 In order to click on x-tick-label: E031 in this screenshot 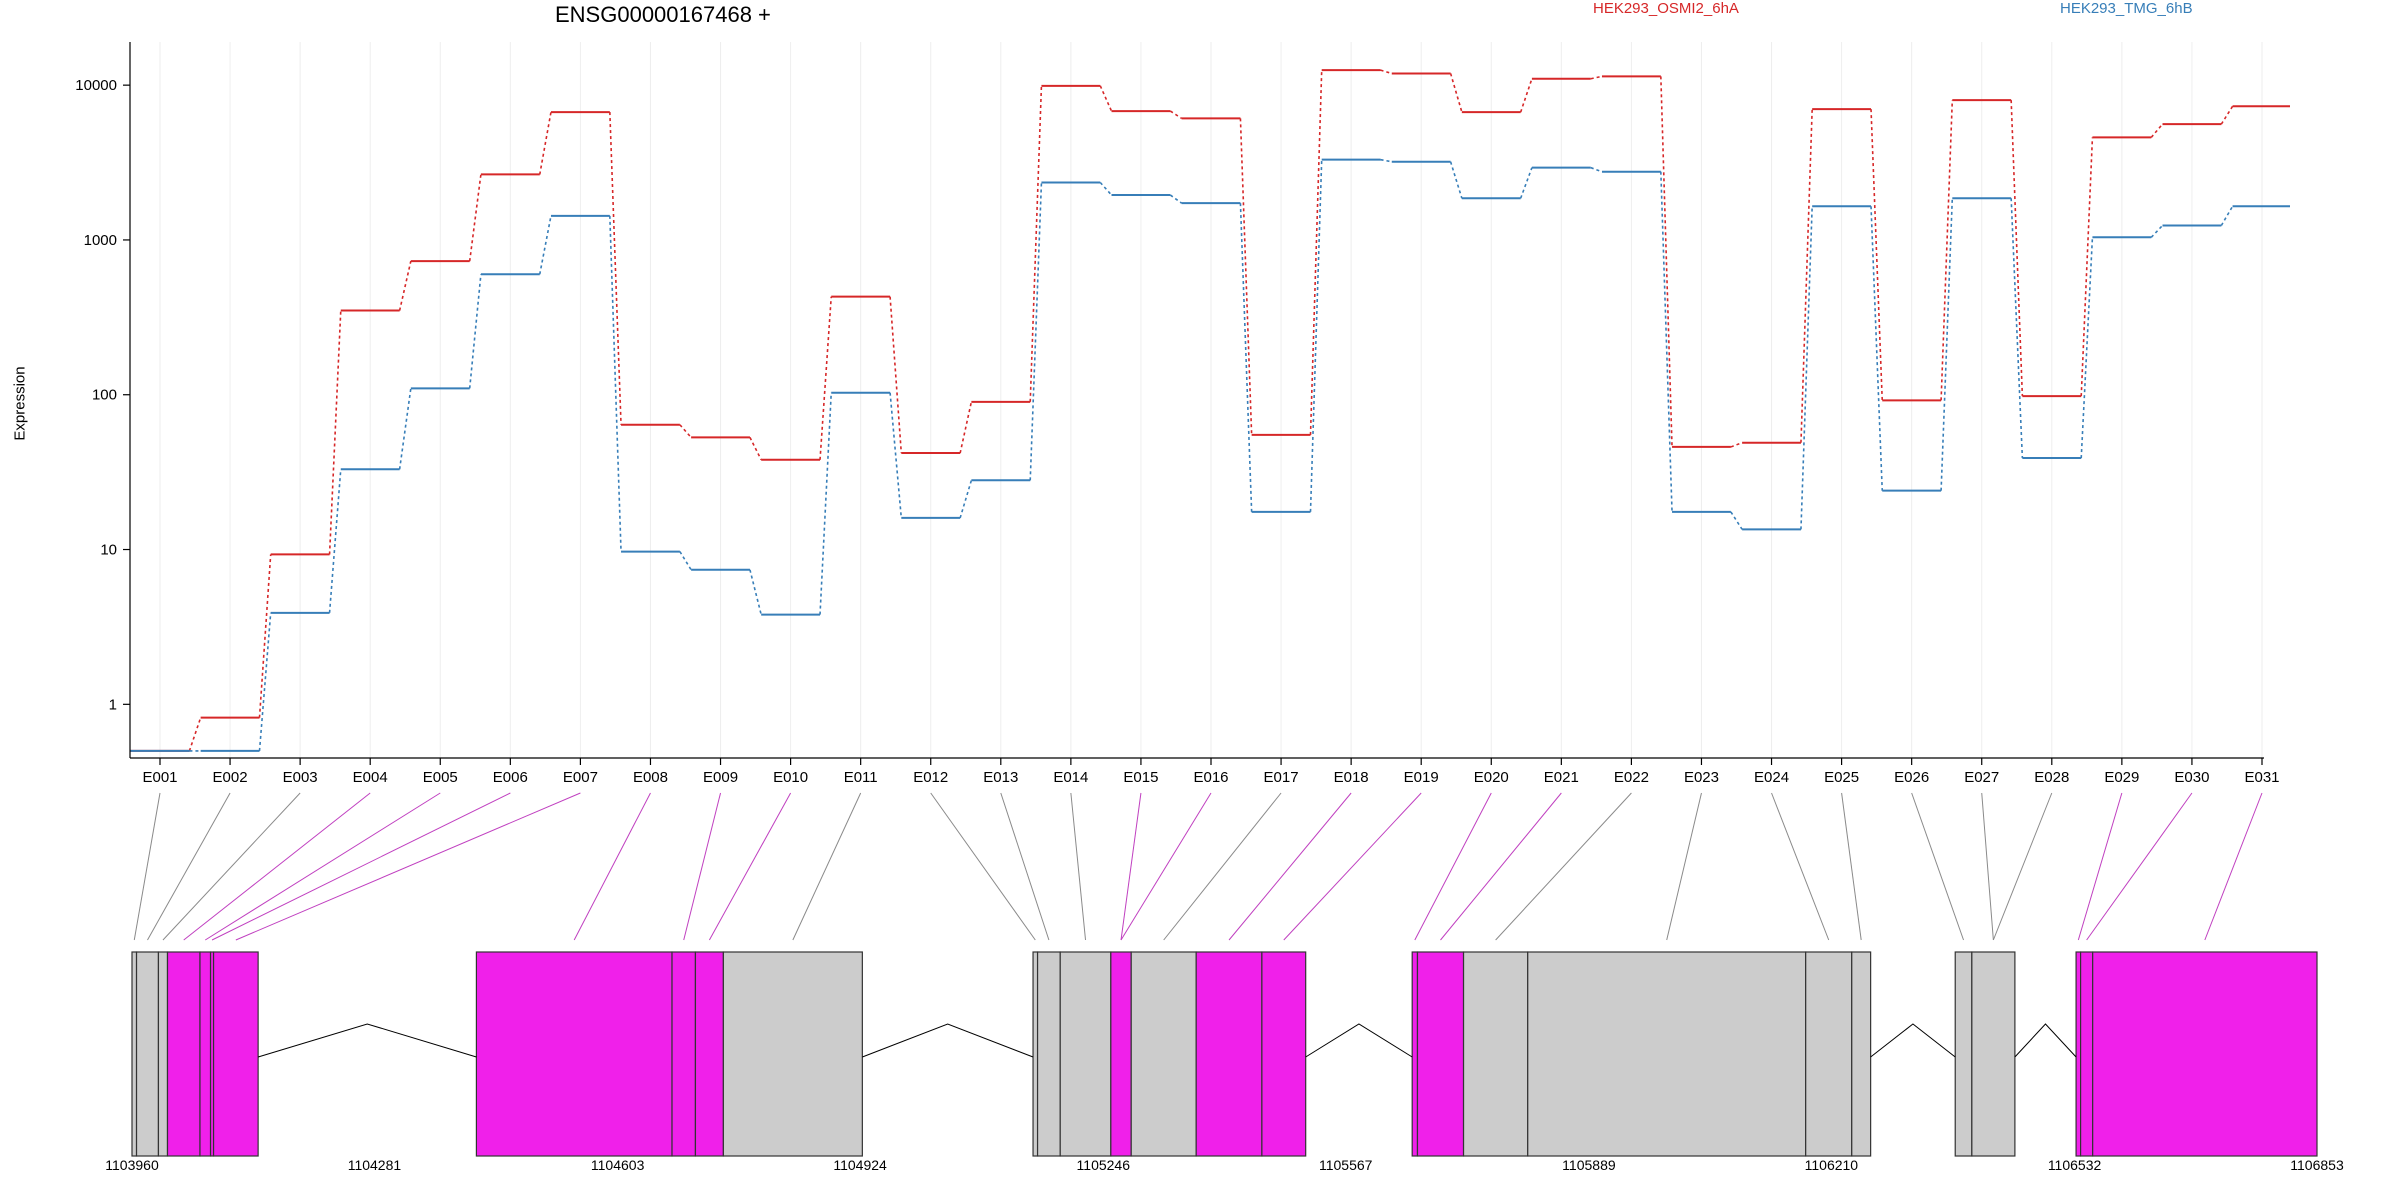, I will do `click(2261, 777)`.